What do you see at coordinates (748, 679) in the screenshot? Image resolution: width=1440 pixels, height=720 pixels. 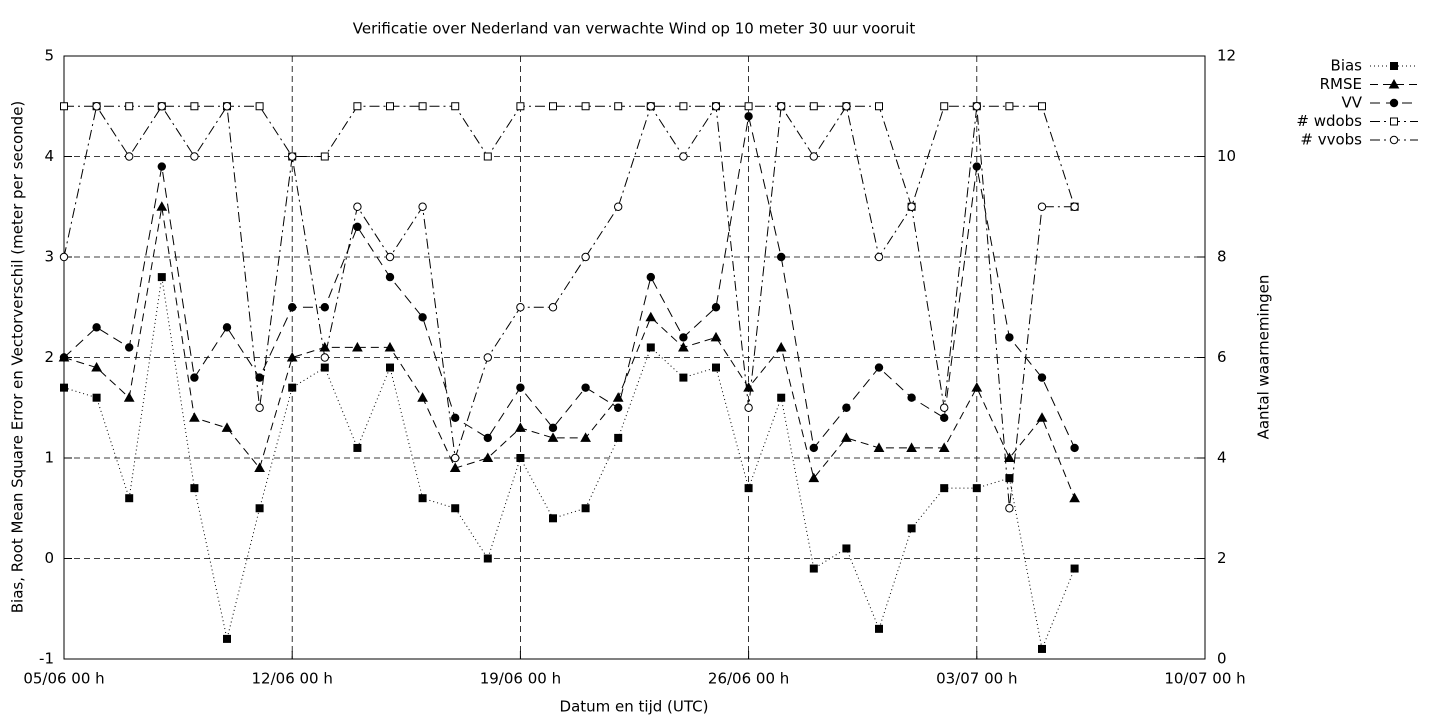 I see `x-tick-label: 26/06 00 h` at bounding box center [748, 679].